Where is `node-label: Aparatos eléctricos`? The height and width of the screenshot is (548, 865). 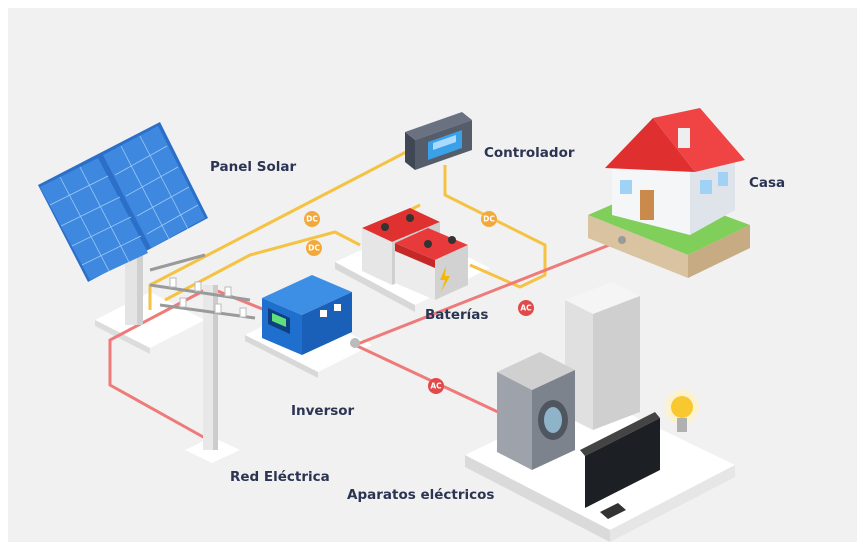
node-label: Aparatos eléctricos is located at coordinates (420, 495).